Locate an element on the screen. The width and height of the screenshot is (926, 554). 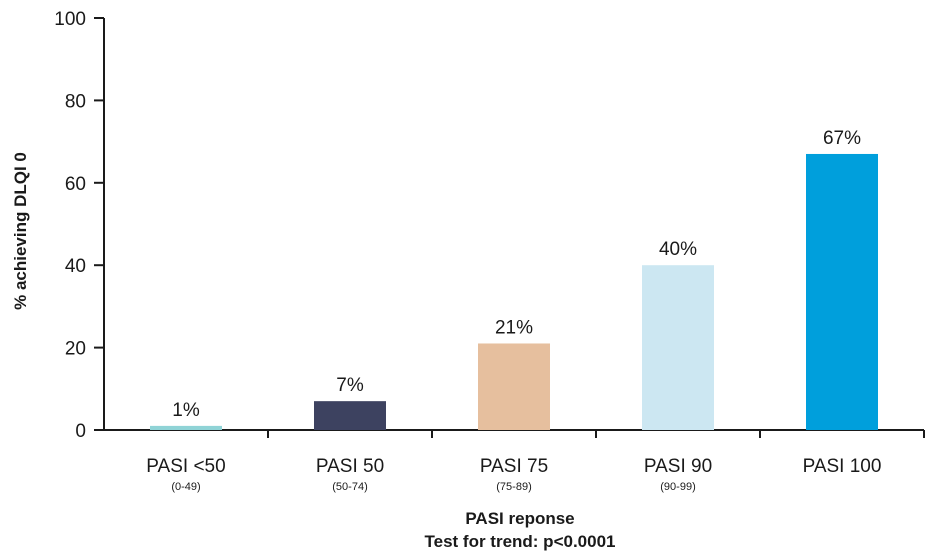
category-range-label: (75-89) is located at coordinates (513, 487).